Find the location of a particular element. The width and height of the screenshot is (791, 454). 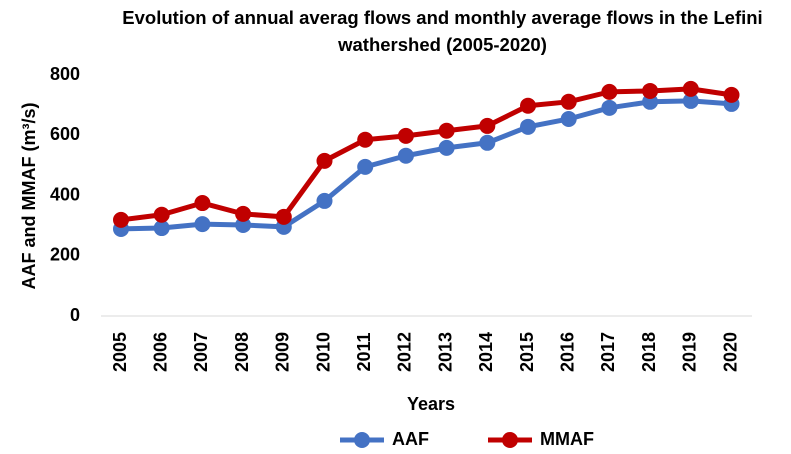

x-tick-label: 2020 is located at coordinates (730, 352).